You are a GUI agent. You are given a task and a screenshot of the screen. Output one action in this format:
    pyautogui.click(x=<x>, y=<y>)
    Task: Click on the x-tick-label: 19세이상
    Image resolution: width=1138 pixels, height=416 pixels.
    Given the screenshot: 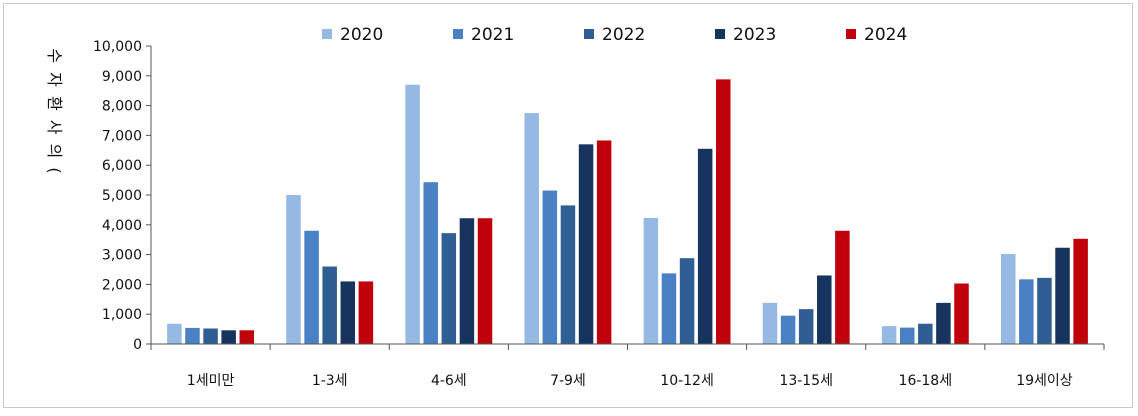 What is the action you would take?
    pyautogui.click(x=1044, y=381)
    